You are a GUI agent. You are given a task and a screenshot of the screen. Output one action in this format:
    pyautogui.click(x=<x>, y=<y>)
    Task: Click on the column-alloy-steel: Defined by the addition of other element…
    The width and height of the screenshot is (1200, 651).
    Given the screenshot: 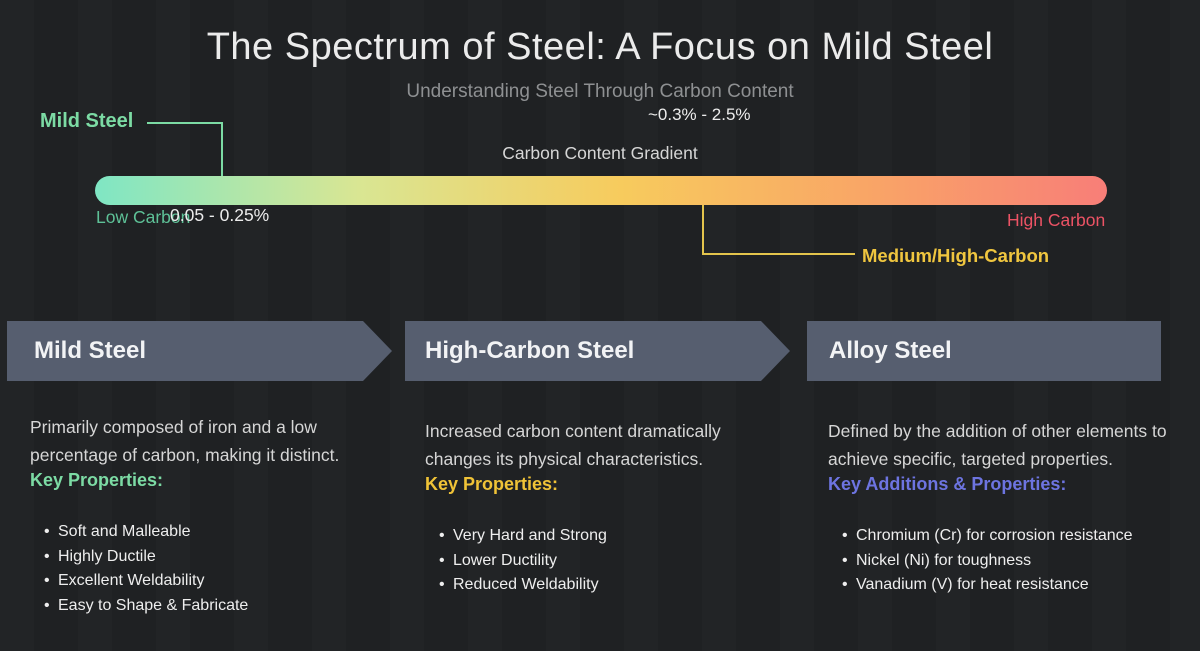 What is the action you would take?
    pyautogui.click(x=1014, y=507)
    